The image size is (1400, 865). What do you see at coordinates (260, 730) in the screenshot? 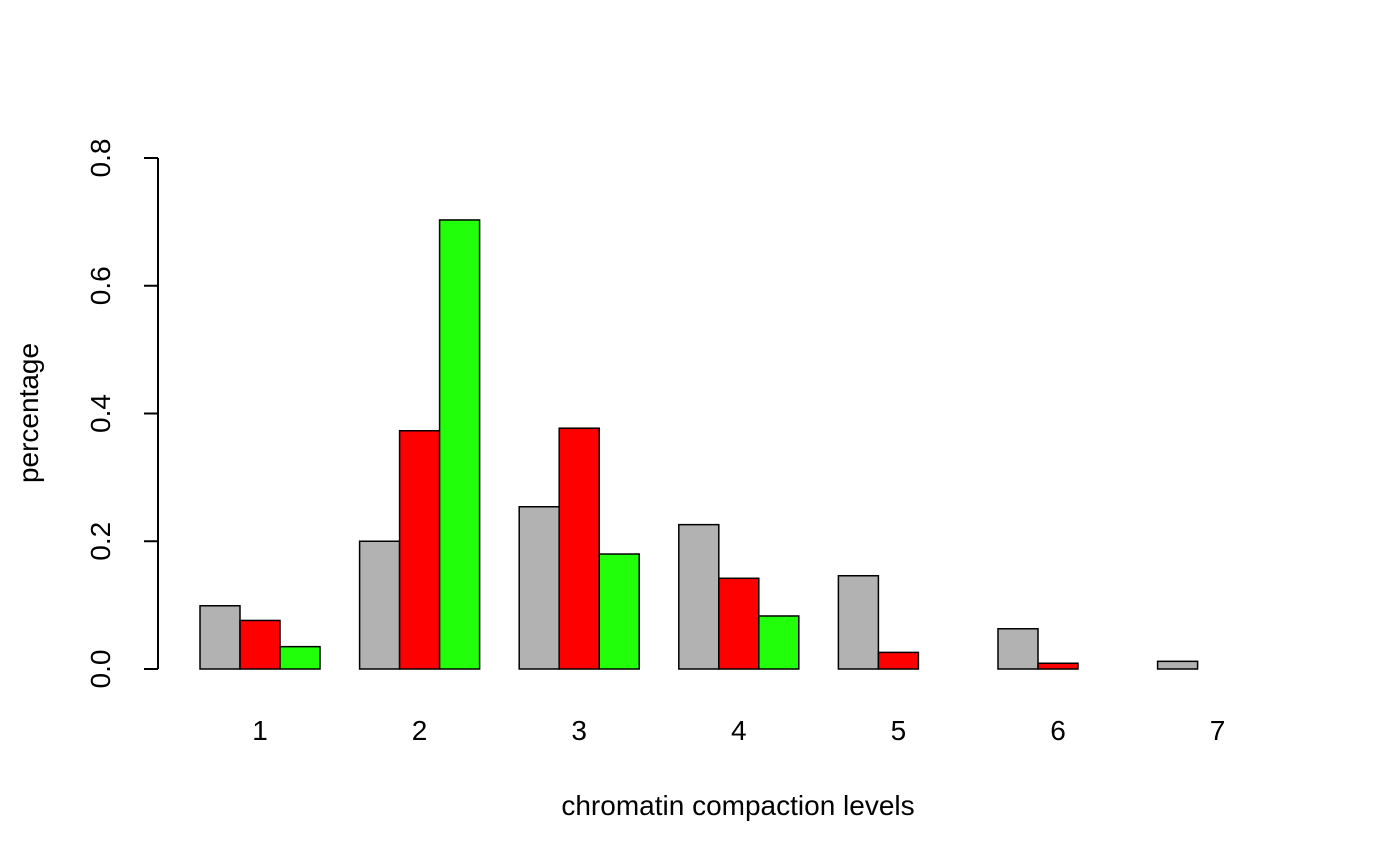
I see `x-tick-label: 1` at bounding box center [260, 730].